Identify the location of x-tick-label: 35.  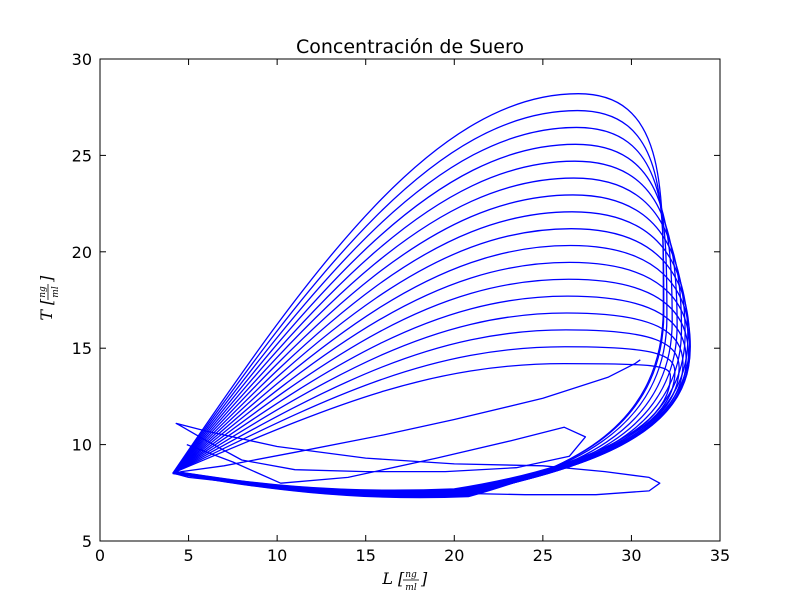
(720, 555).